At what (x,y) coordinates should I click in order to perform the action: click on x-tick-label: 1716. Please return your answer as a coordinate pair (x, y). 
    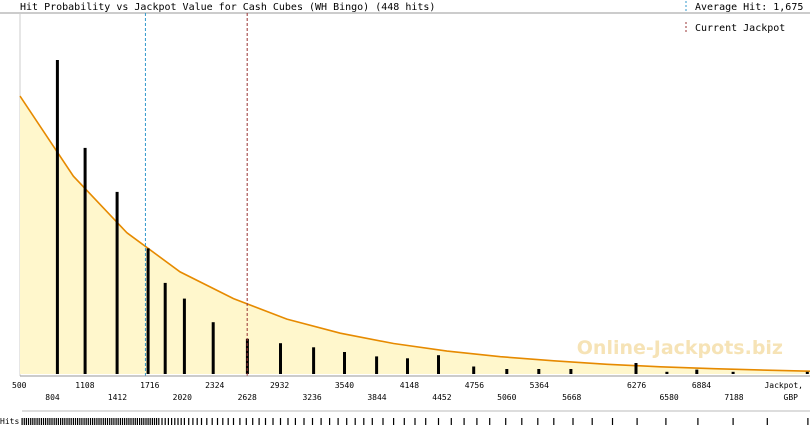
    Looking at the image, I should click on (149, 385).